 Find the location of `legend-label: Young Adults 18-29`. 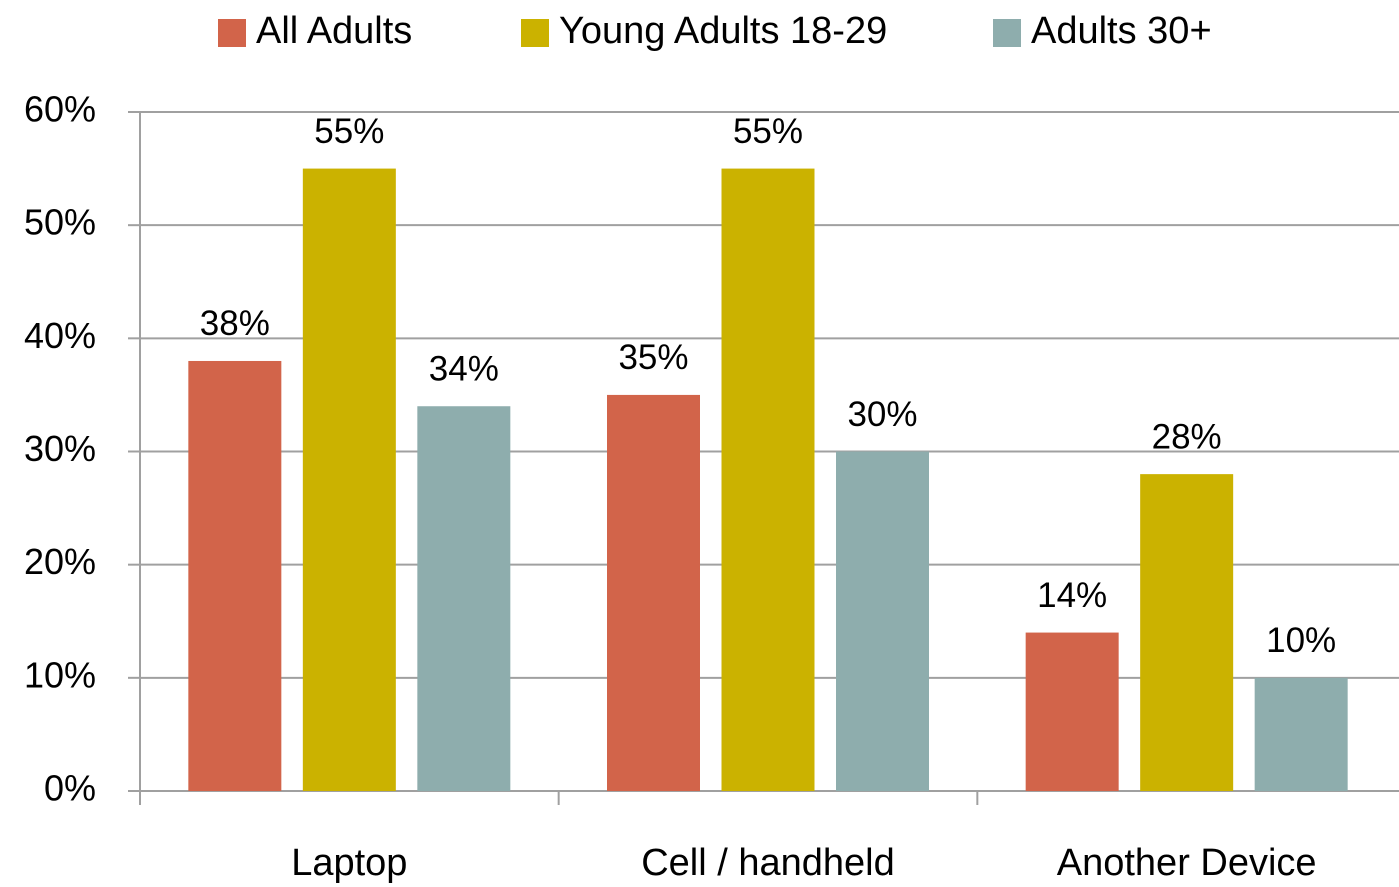

legend-label: Young Adults 18-29 is located at coordinates (723, 31).